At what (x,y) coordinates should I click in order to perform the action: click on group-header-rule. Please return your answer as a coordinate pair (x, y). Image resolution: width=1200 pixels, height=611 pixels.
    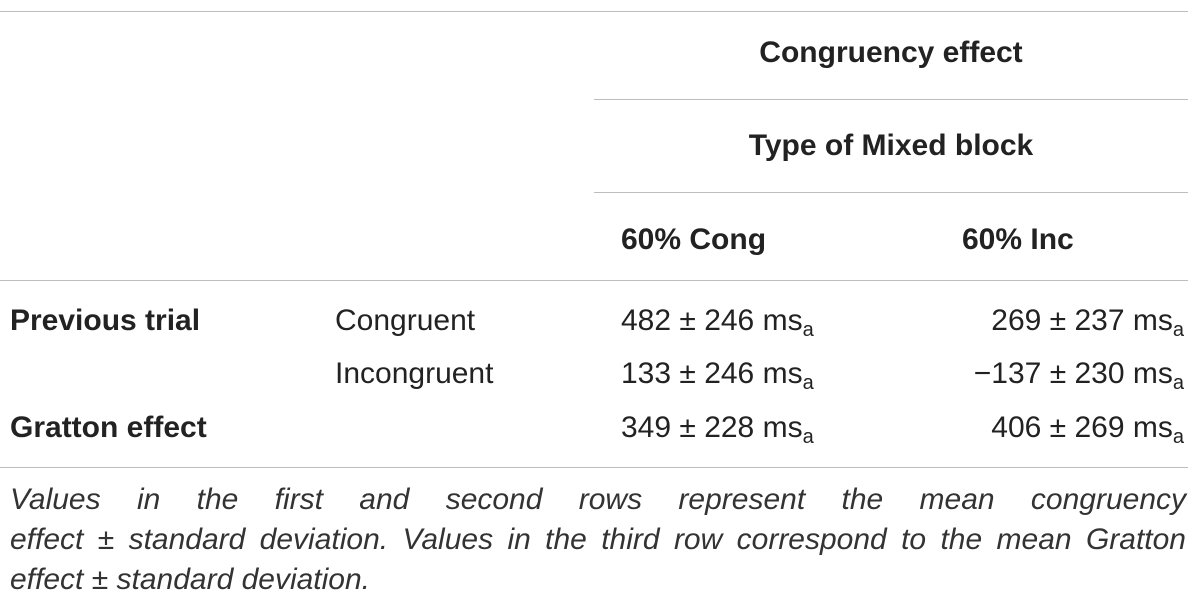
    Looking at the image, I should click on (891, 99).